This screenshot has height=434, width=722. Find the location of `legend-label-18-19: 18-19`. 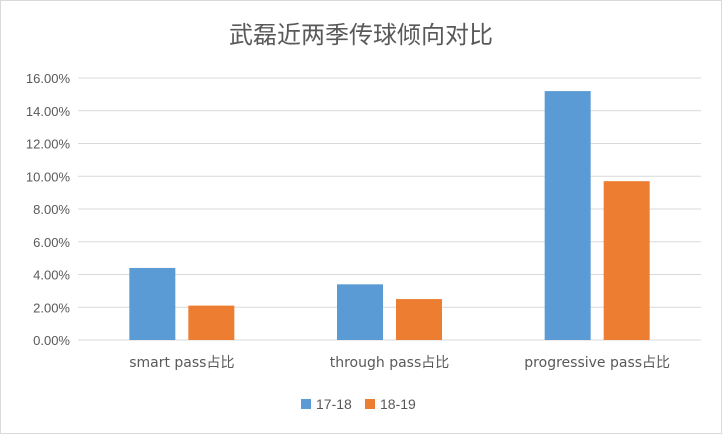

legend-label-18-19: 18-19 is located at coordinates (398, 404).